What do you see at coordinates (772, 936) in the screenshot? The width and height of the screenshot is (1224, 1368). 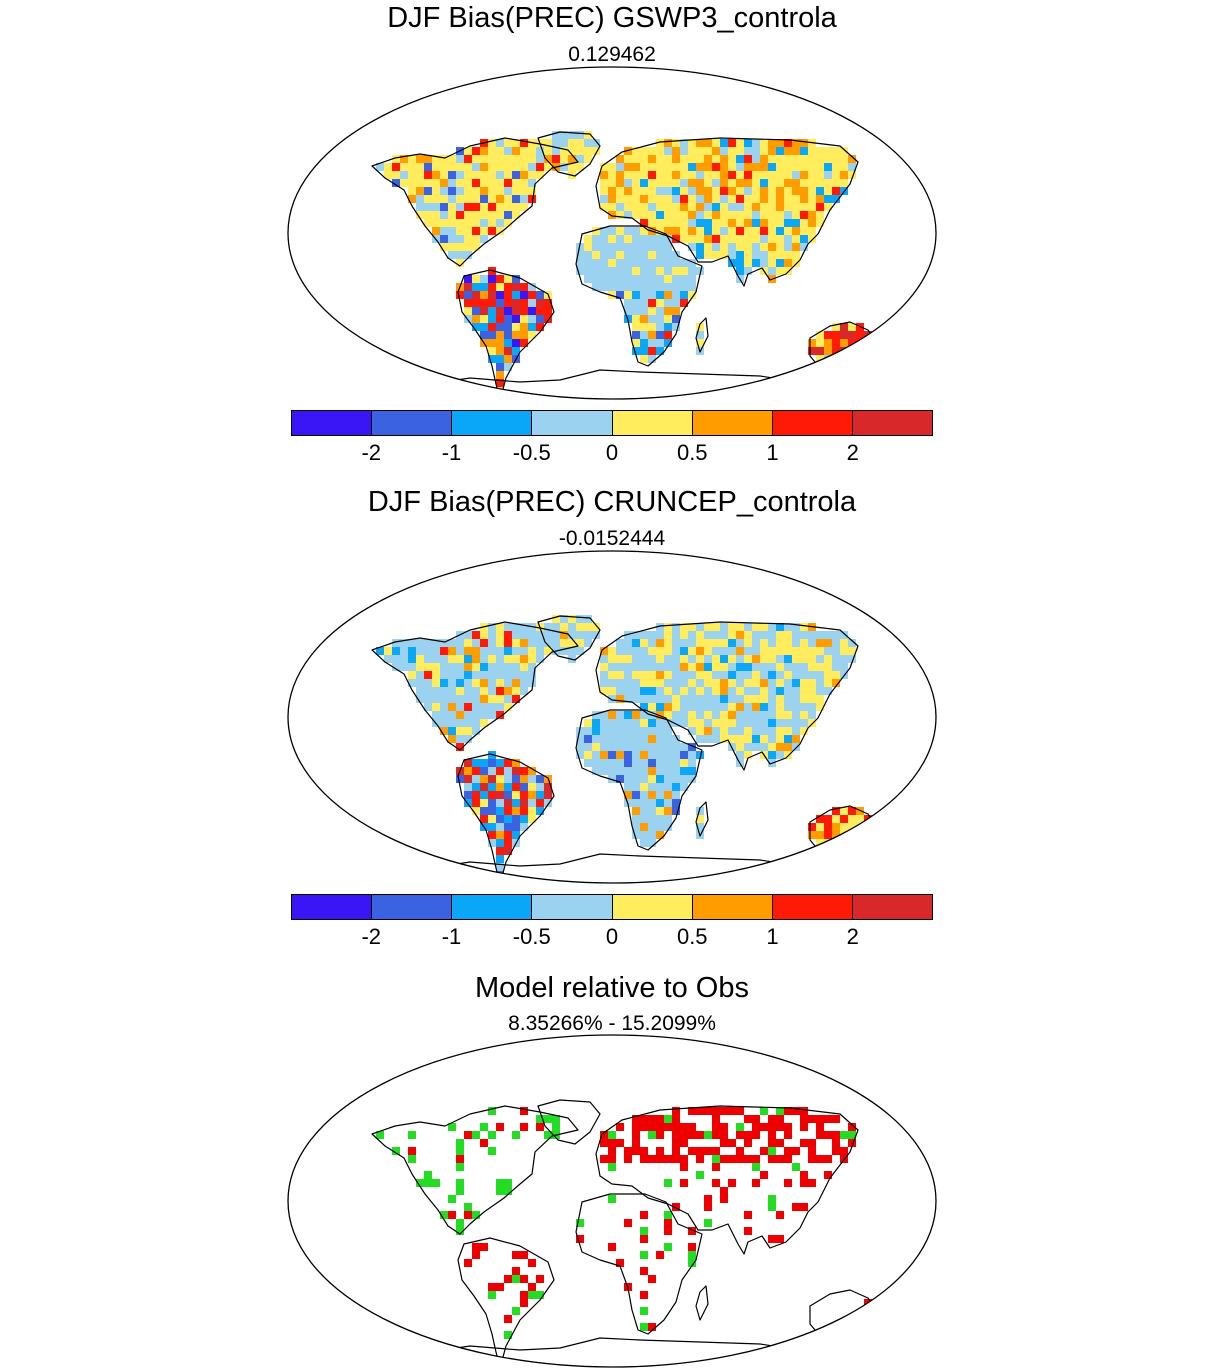 I see `colorbar-tick-label: 1` at bounding box center [772, 936].